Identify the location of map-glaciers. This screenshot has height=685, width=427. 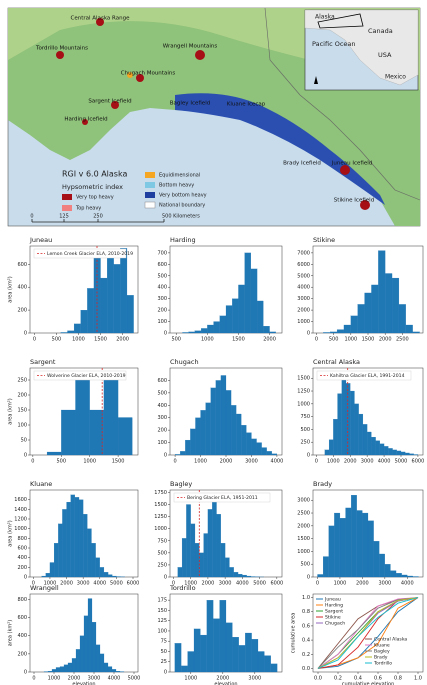
(280, 149).